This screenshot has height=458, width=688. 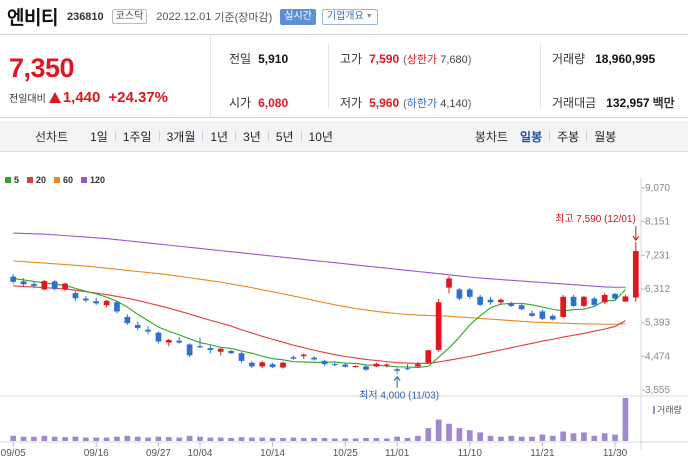 I want to click on up-triangle-icon, so click(x=54, y=97).